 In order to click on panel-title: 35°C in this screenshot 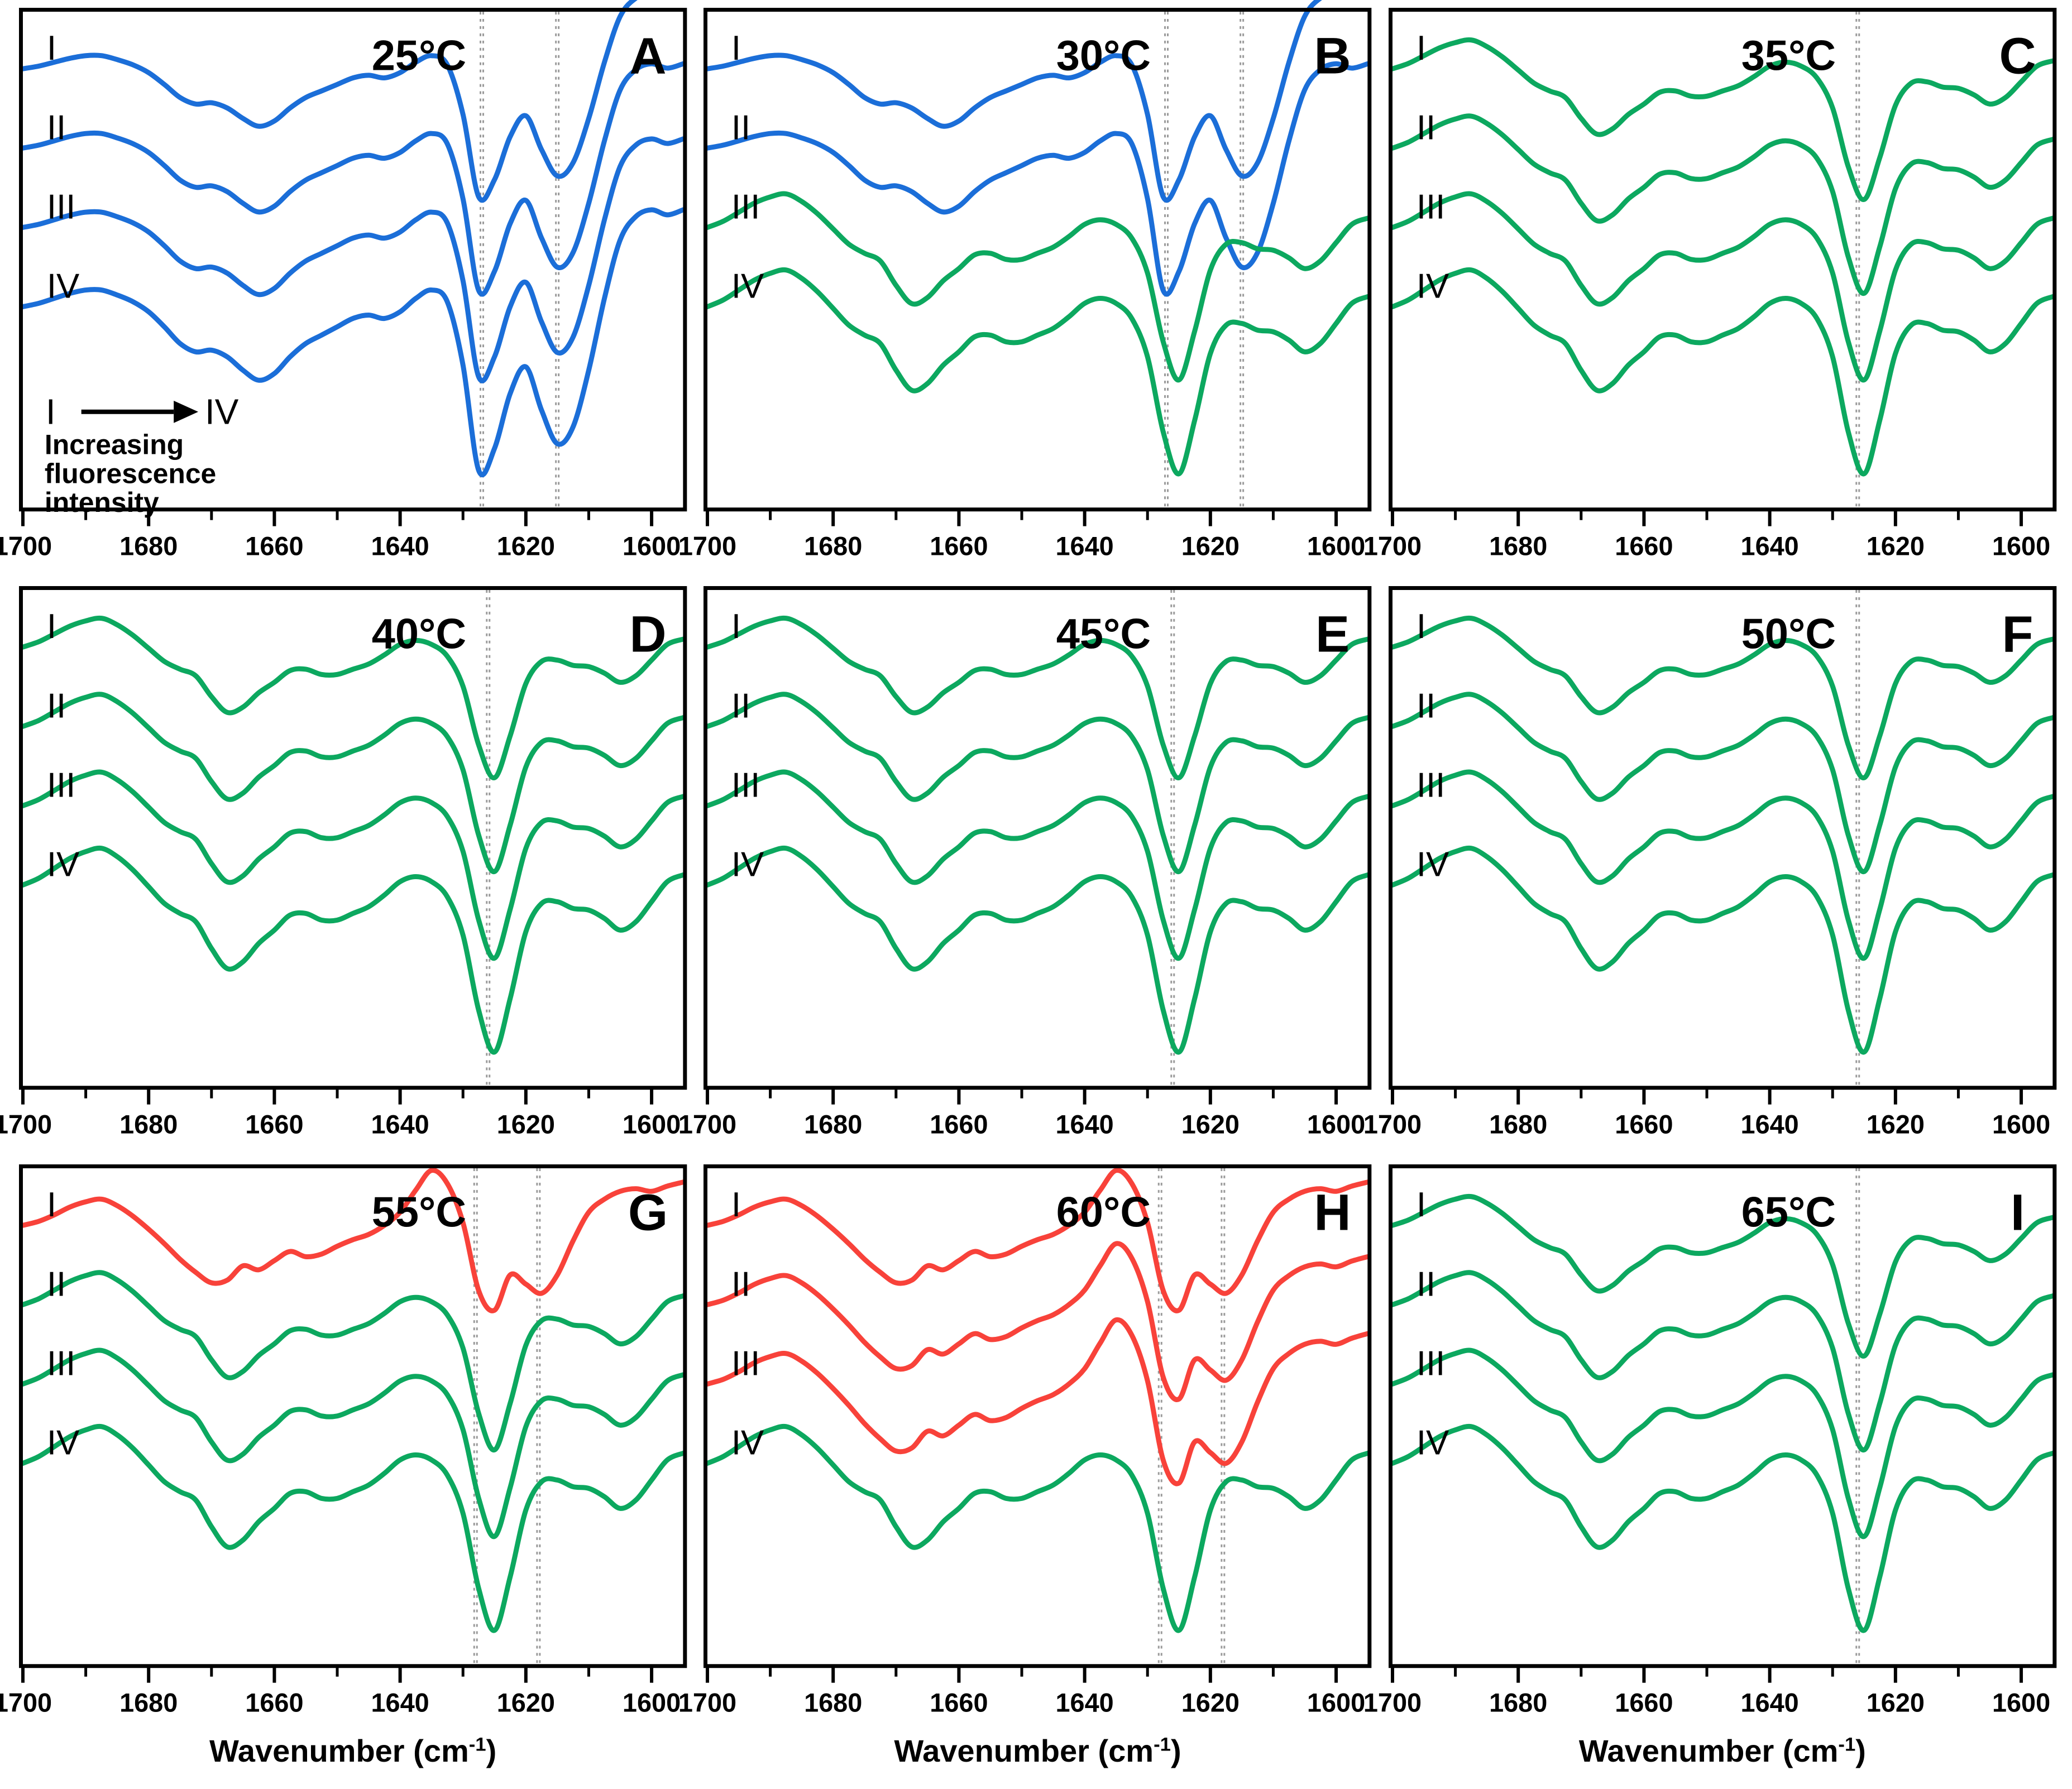, I will do `click(1788, 56)`.